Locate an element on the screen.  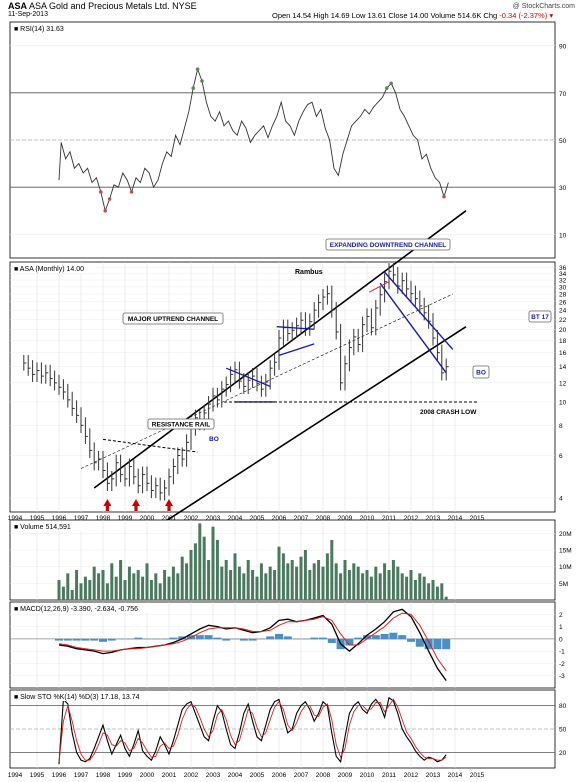
breakout-label-2013-box is located at coordinates (481, 372).